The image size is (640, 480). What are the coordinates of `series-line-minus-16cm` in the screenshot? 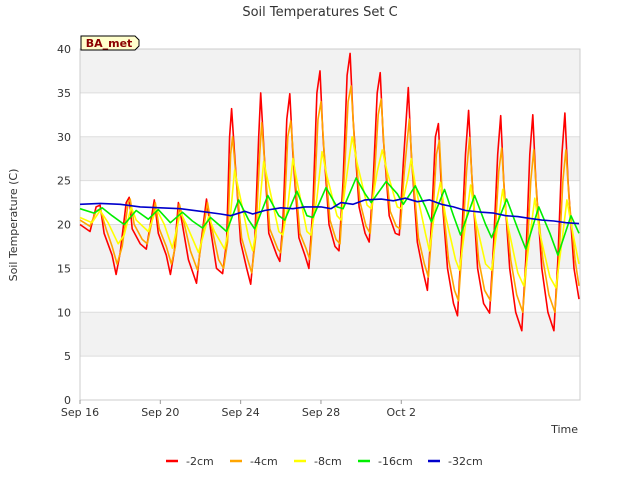 It's located at (329, 216).